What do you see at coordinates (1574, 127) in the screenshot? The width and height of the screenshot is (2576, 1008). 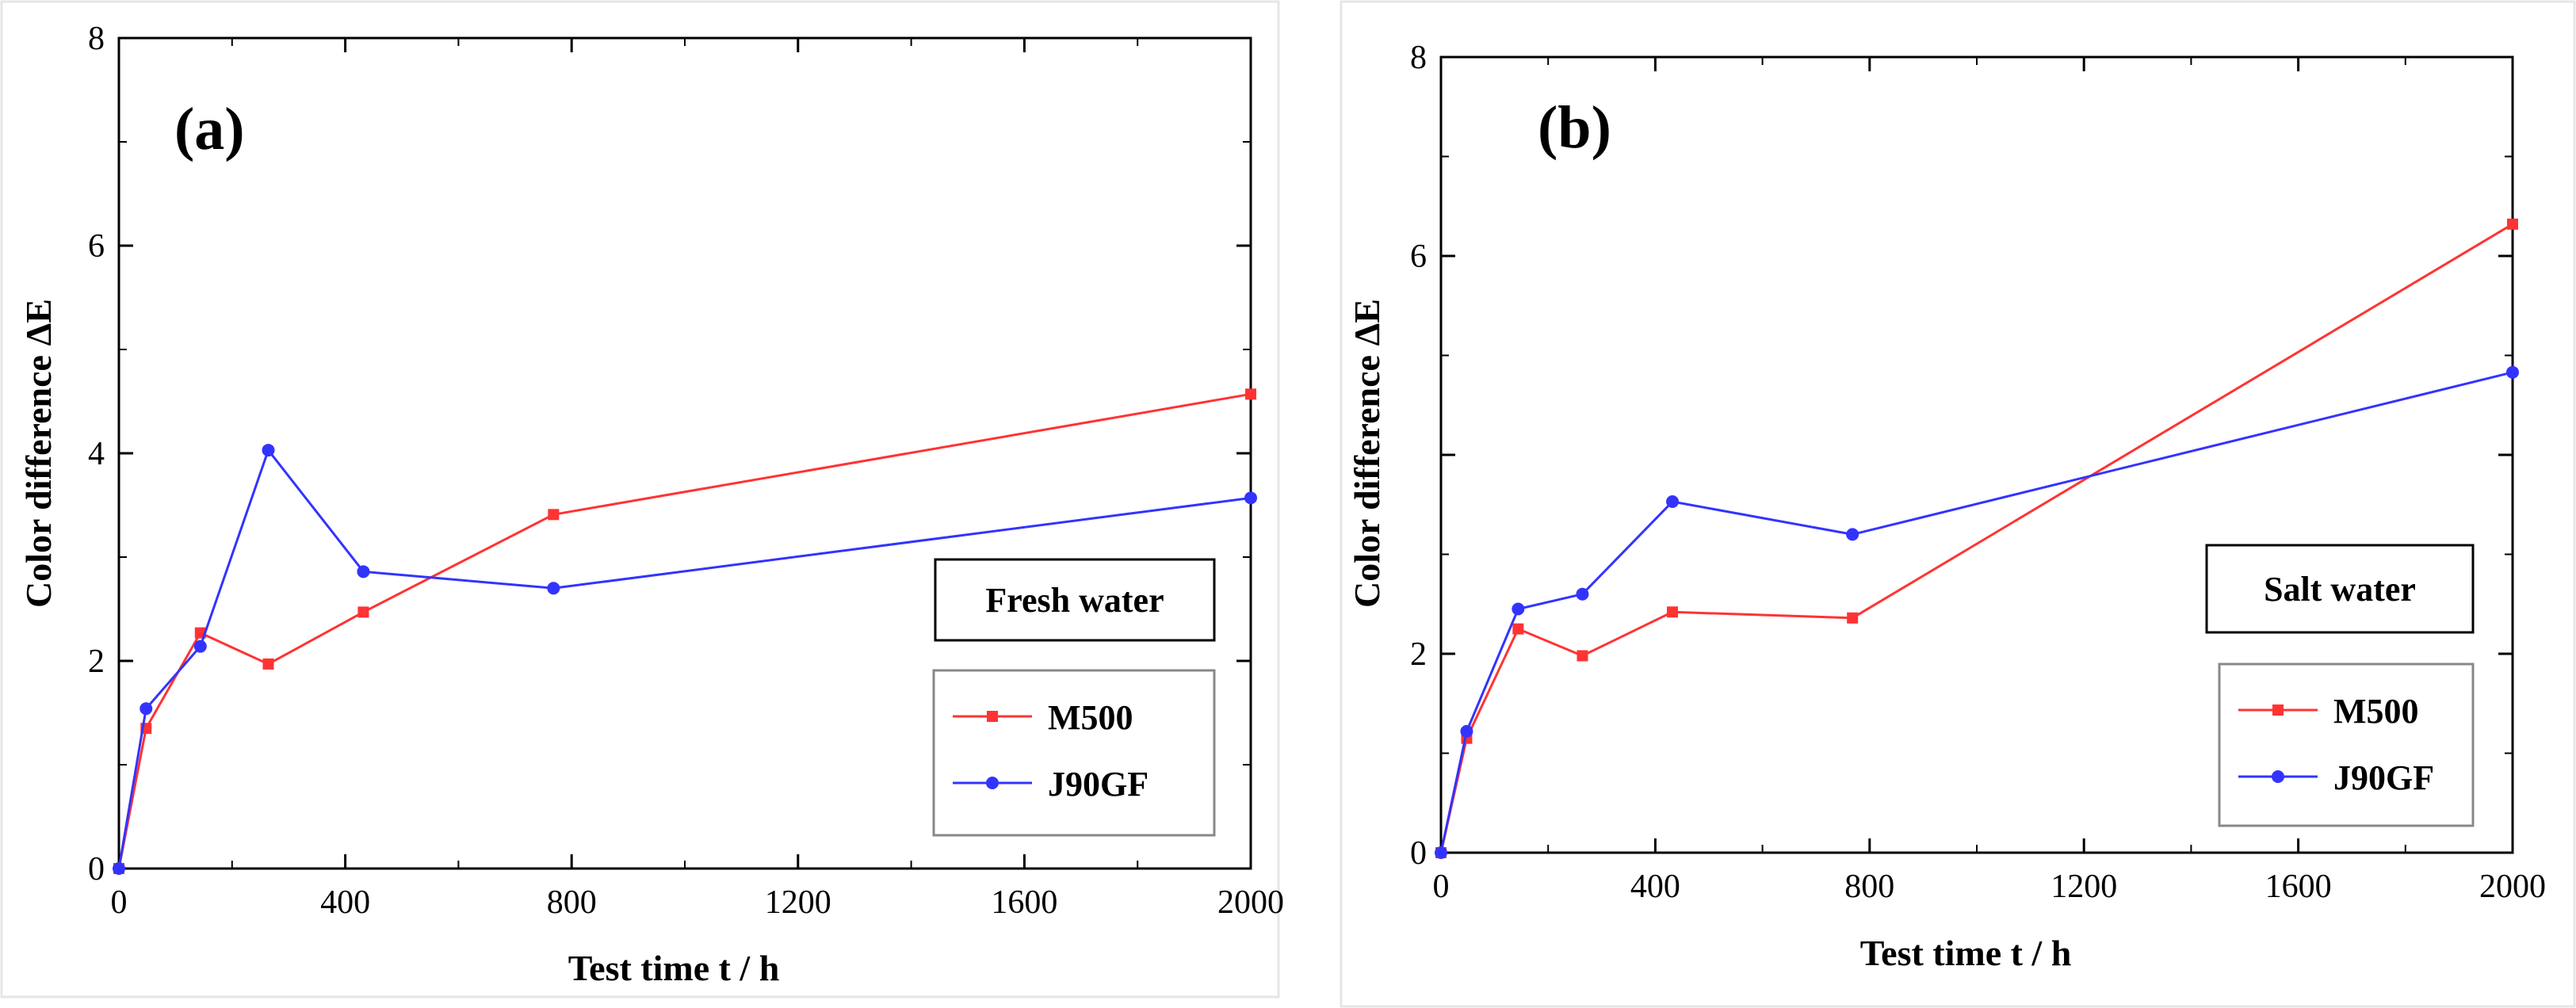 I see `panel-label: (b)` at bounding box center [1574, 127].